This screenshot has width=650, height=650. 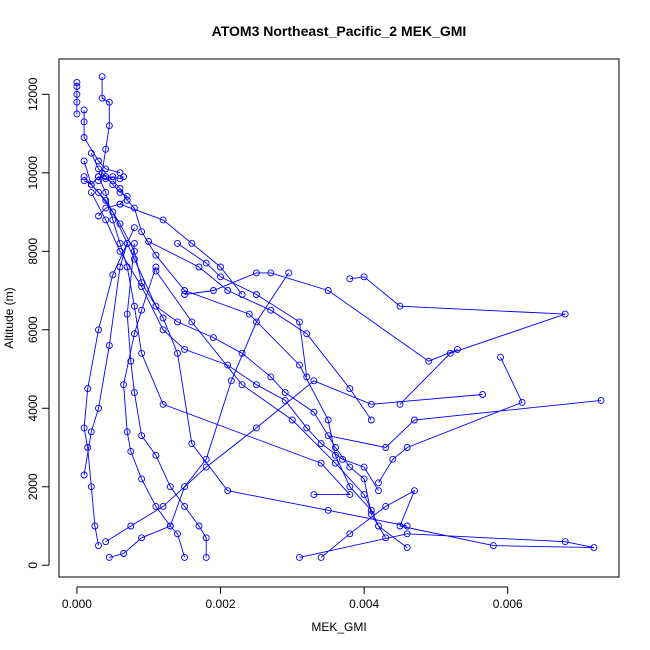 I want to click on y-tick-label: 10000, so click(x=33, y=173).